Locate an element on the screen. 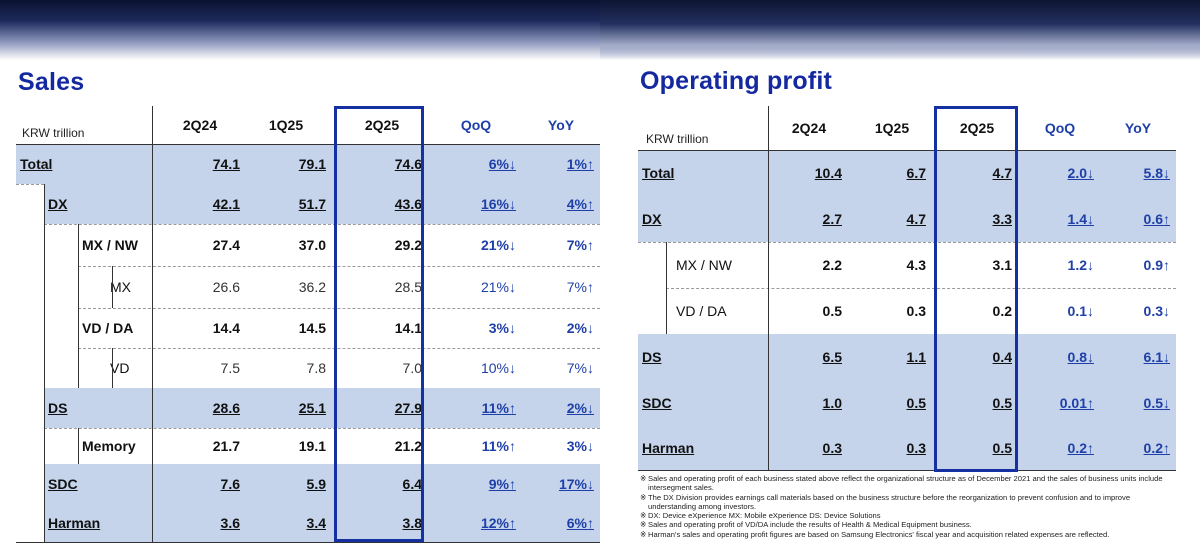 The image size is (1200, 557). row-label: Total is located at coordinates (36, 164).